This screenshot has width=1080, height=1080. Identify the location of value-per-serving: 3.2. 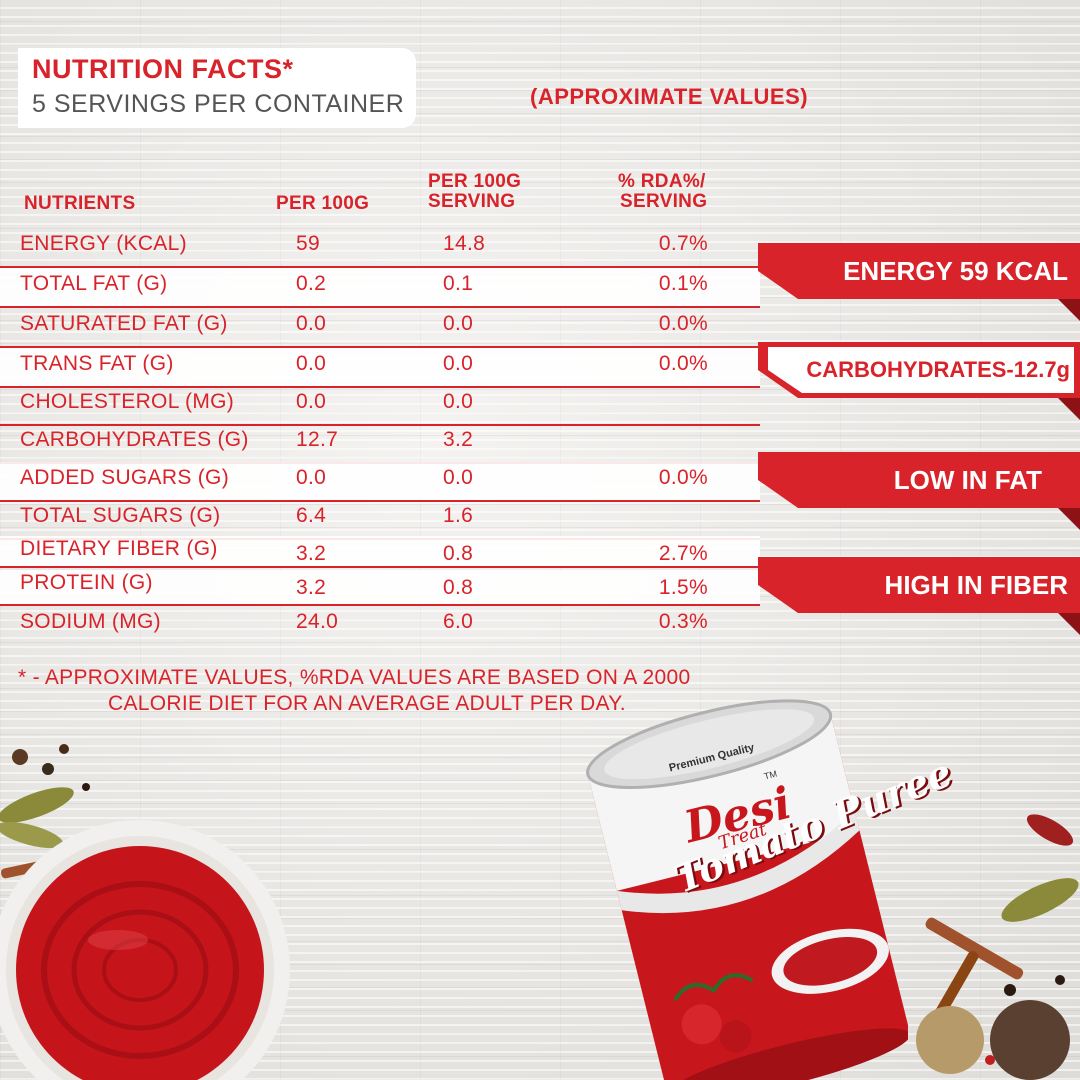
(458, 439).